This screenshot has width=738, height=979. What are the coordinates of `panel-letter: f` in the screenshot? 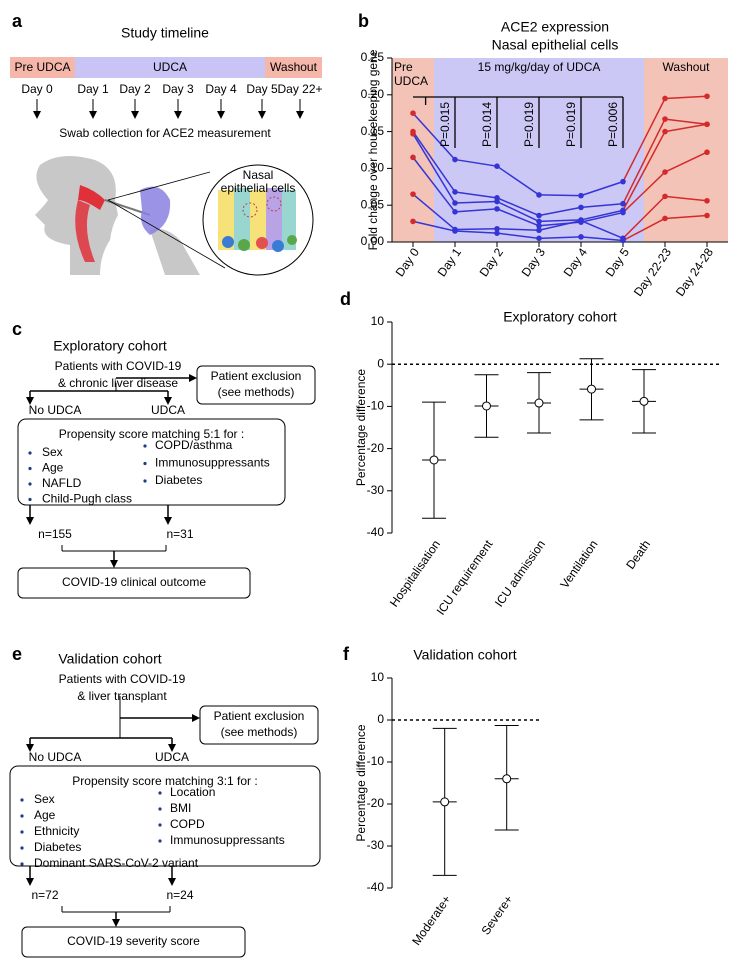 It's located at (346, 654).